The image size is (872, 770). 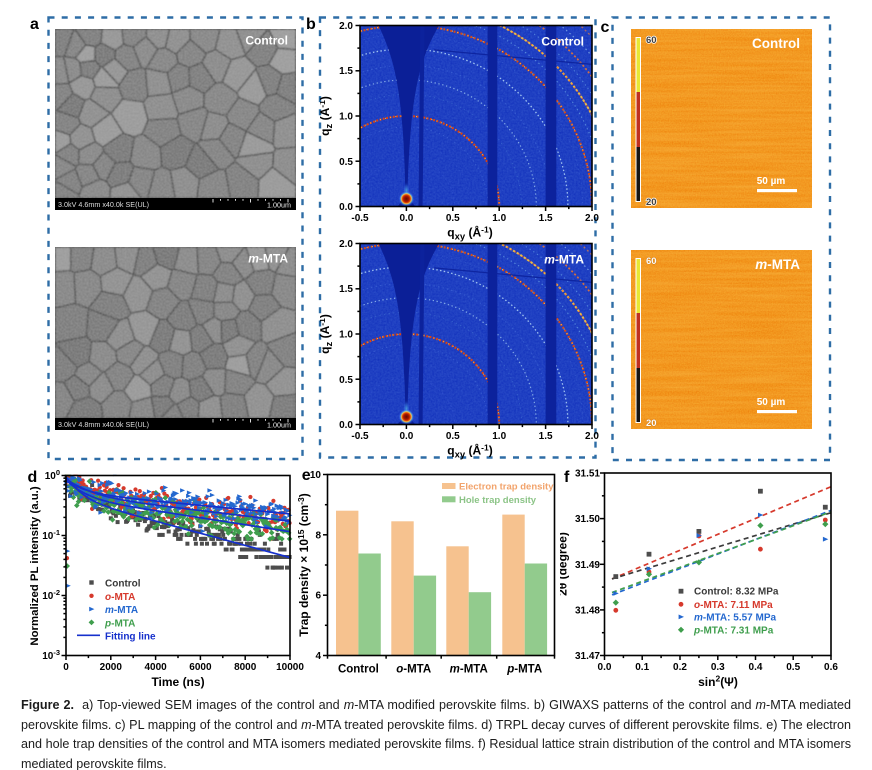 I want to click on svg-text: 2θ (degree), so click(x=565, y=564).